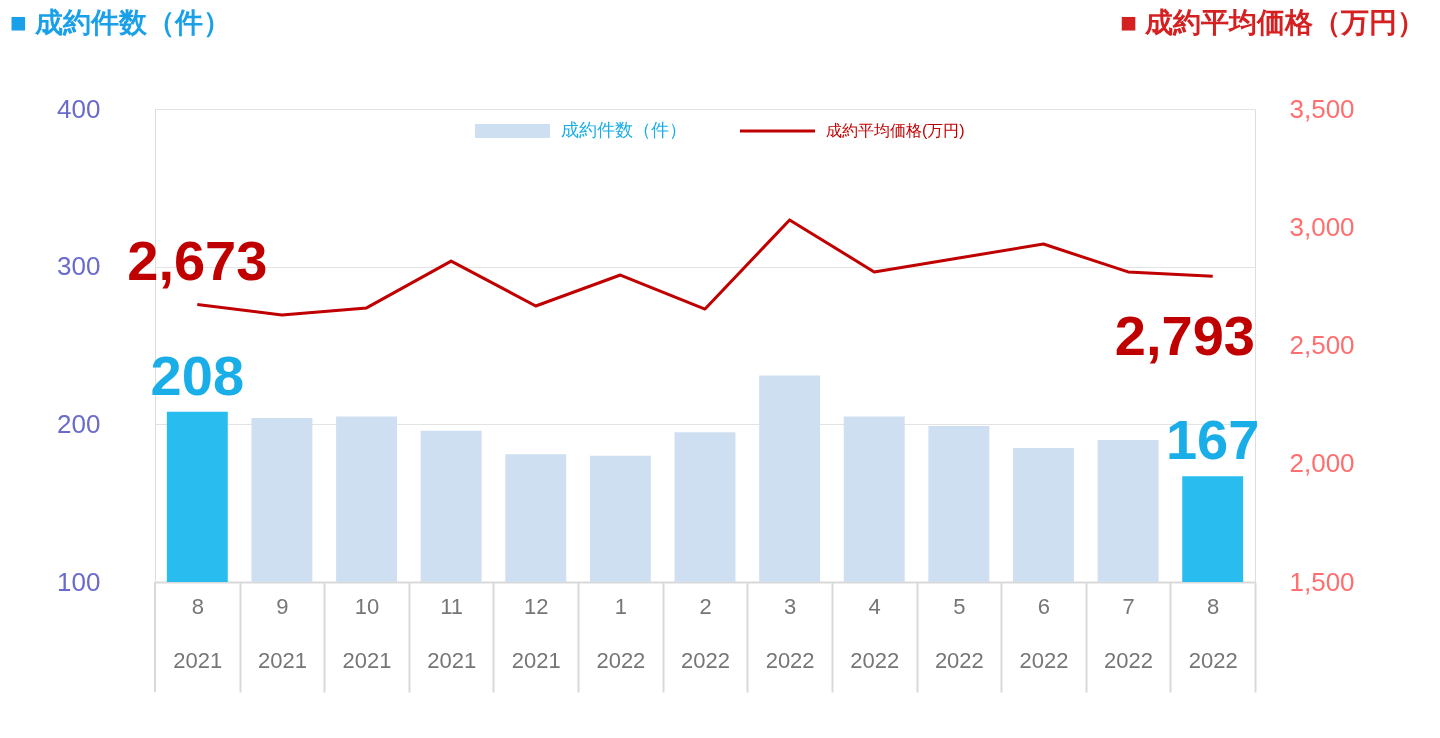 The height and width of the screenshot is (738, 1440). I want to click on y-axis-title: ■ 成約件数（件）, so click(120, 22).